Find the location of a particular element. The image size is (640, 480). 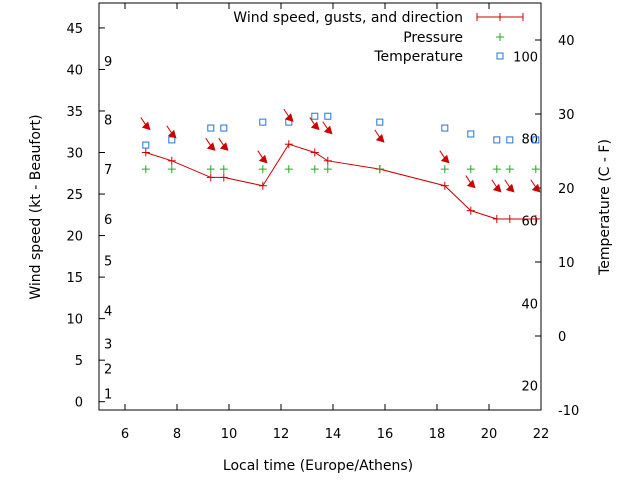

x-tick-label: 22 is located at coordinates (541, 434).